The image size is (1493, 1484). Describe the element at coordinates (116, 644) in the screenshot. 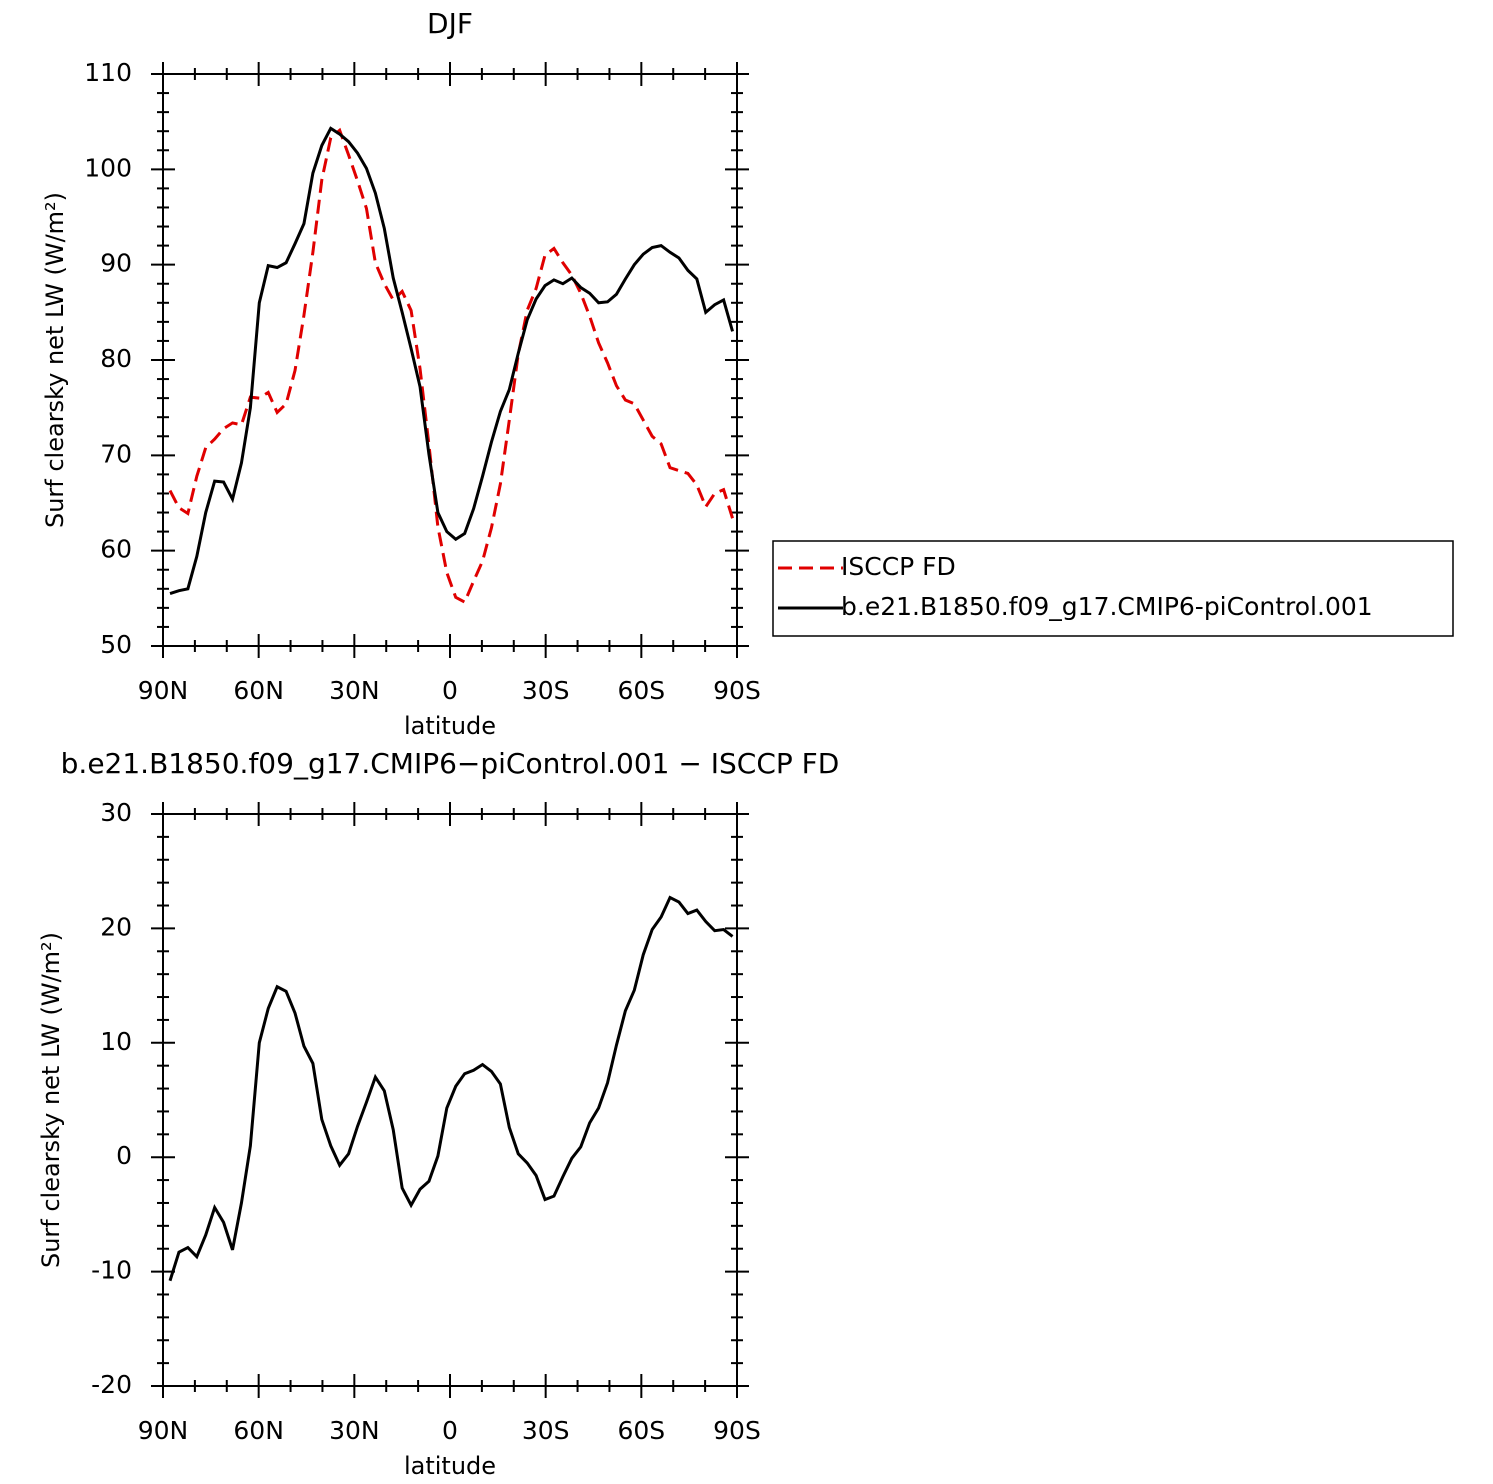

I see `y-tick-label: 50` at that location.